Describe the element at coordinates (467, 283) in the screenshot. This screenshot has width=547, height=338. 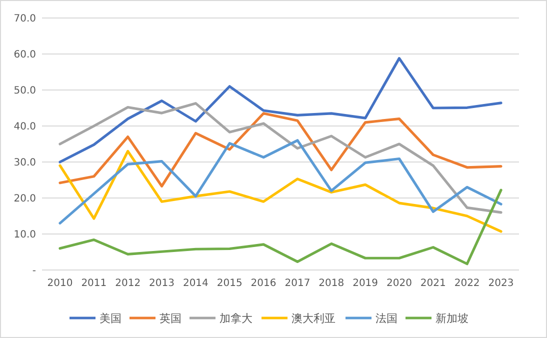
I see `x-tick-label: 2022` at that location.